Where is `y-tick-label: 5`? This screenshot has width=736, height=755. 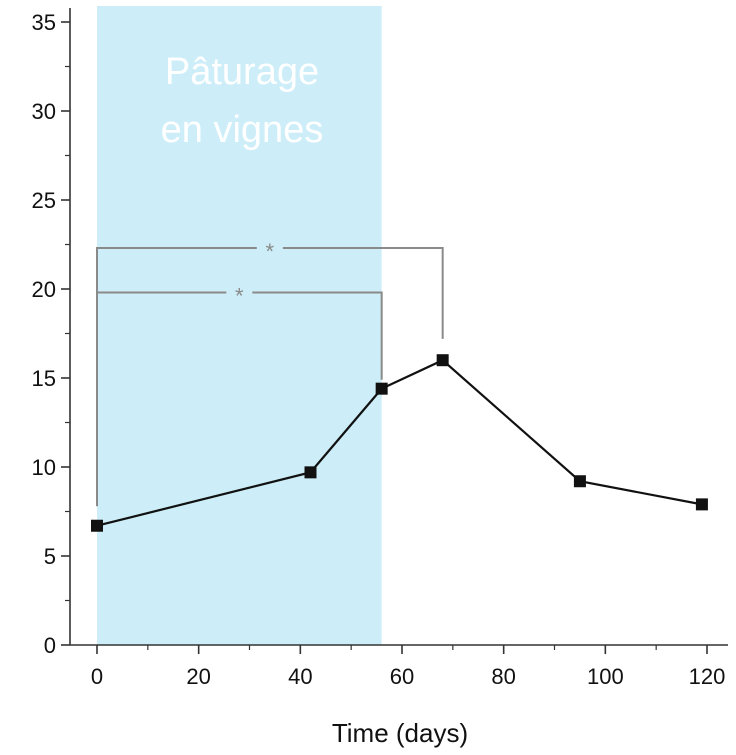
y-tick-label: 5 is located at coordinates (50, 556).